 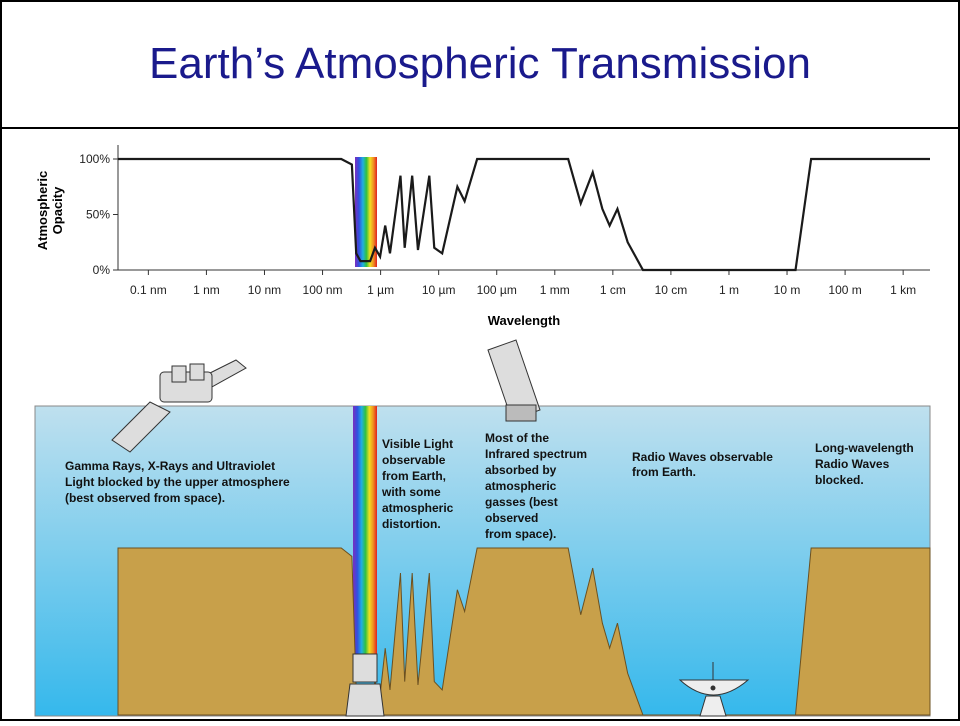 What do you see at coordinates (514, 380) in the screenshot?
I see `telescope-icon` at bounding box center [514, 380].